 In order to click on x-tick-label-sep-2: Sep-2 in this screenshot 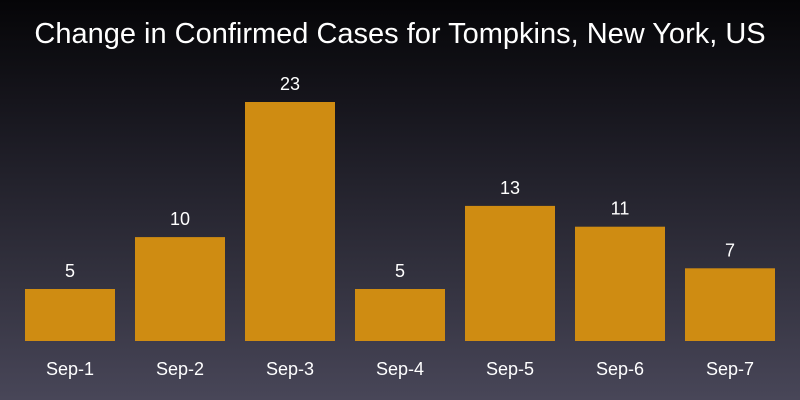, I will do `click(180, 369)`.